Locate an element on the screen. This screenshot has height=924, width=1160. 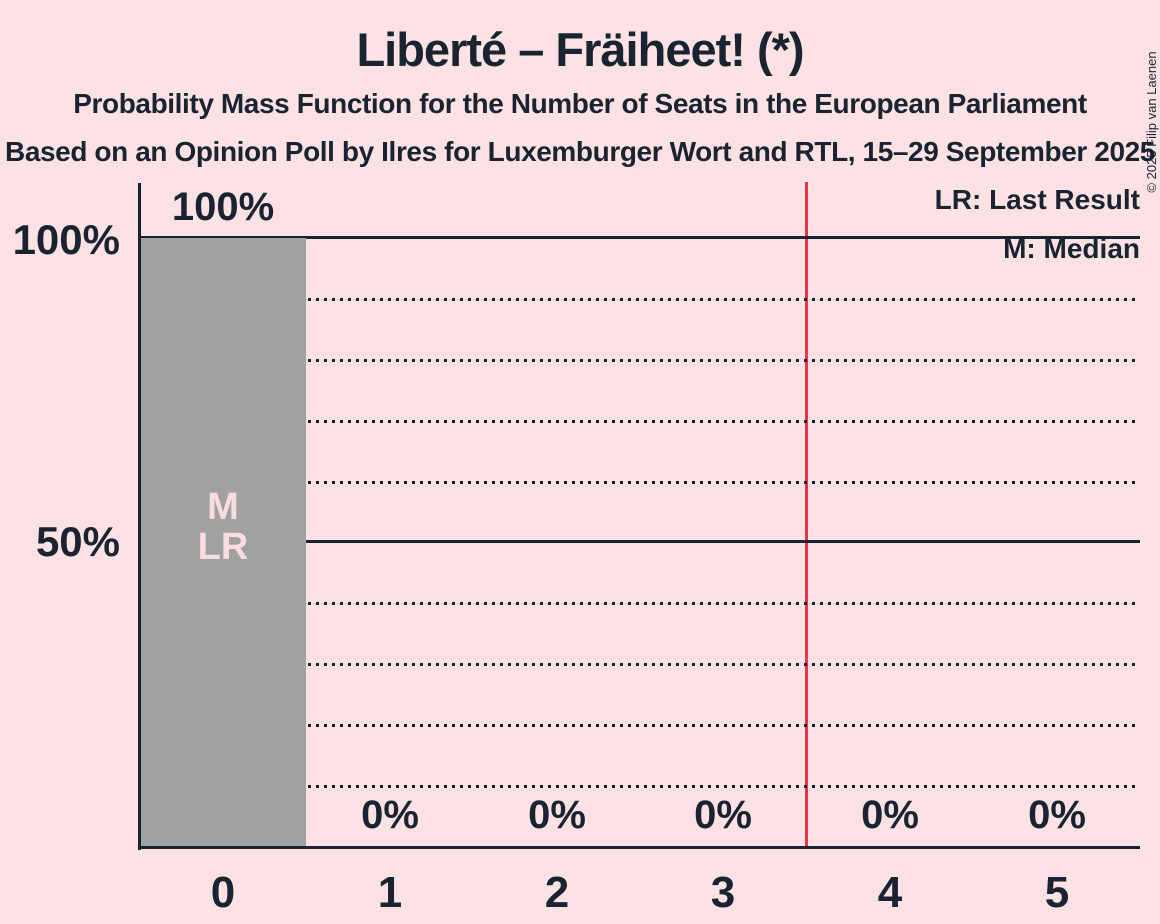
gridline-10pct is located at coordinates (640, 786).